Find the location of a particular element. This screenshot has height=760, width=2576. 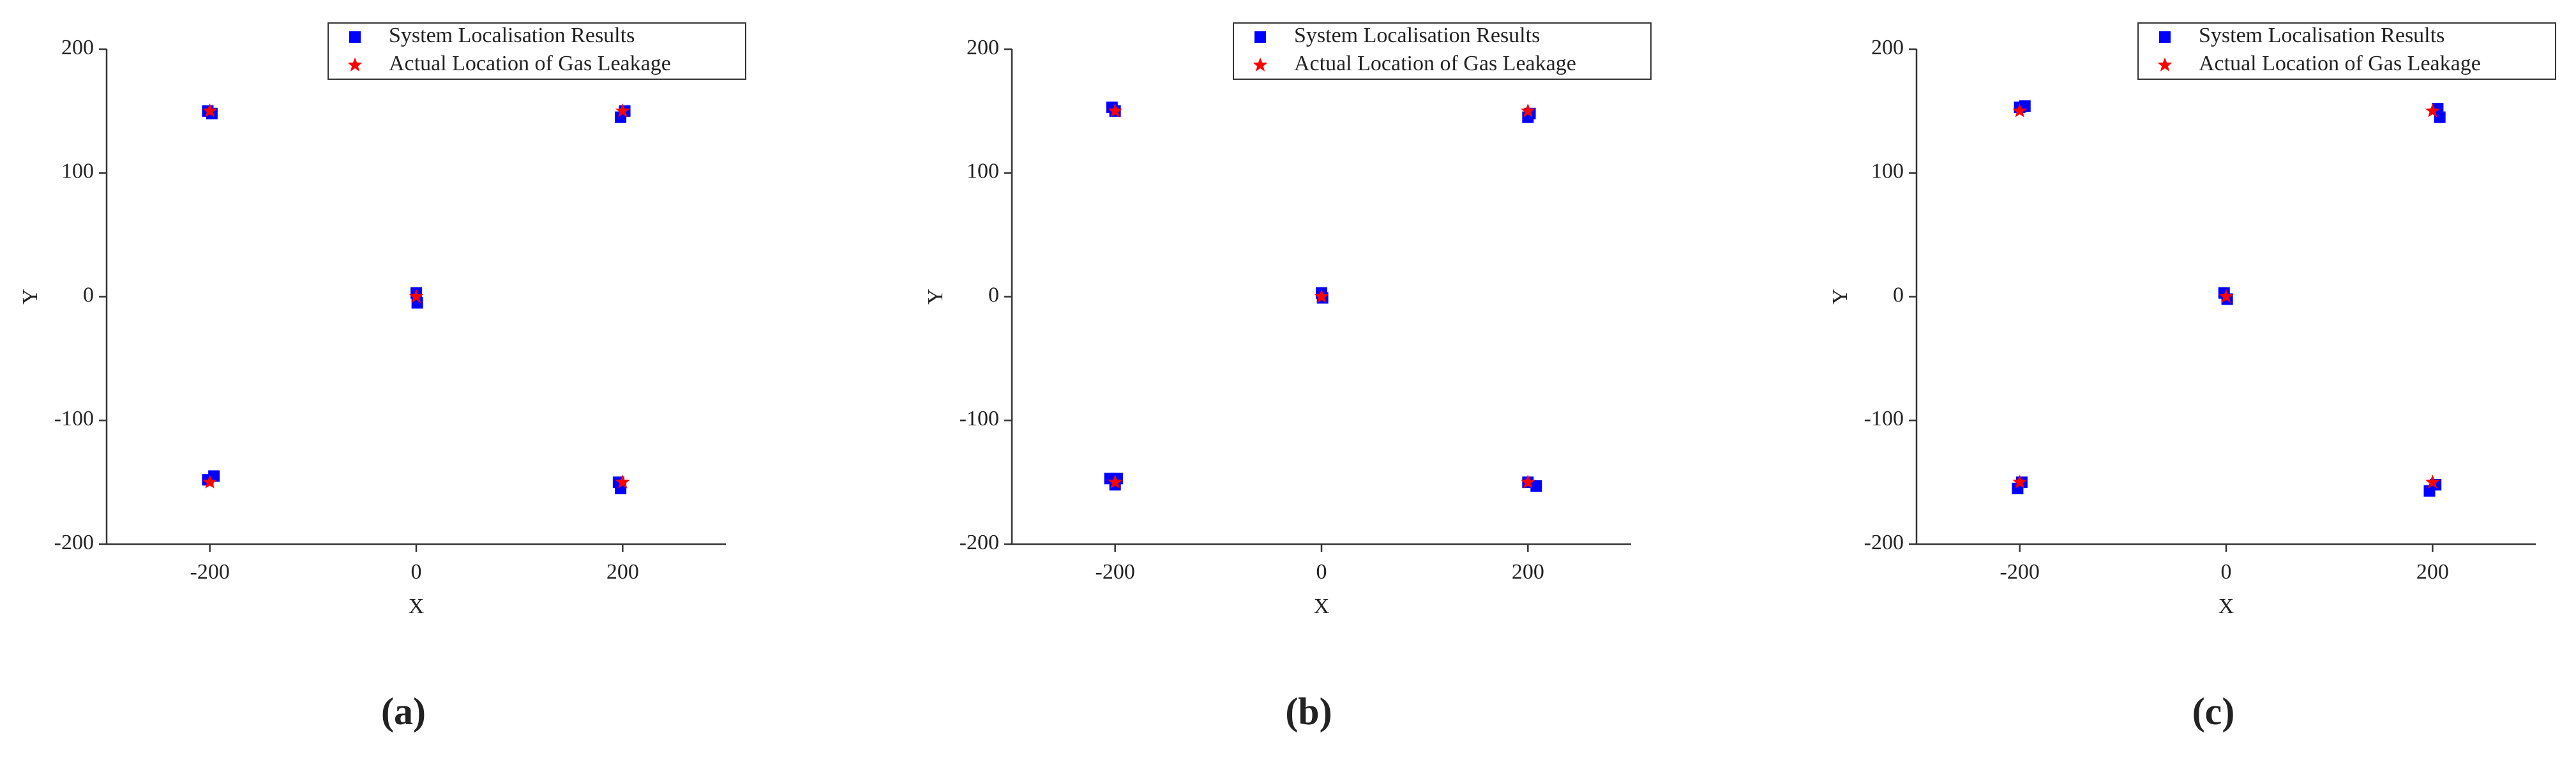

panel-caption: (a) is located at coordinates (403, 711).